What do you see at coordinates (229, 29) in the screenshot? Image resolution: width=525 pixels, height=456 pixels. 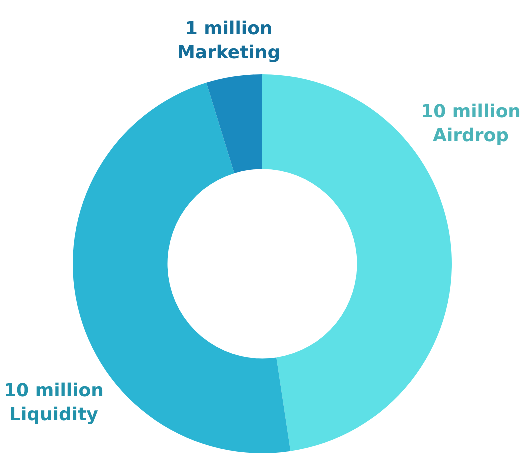 I see `data-label: 1 million` at bounding box center [229, 29].